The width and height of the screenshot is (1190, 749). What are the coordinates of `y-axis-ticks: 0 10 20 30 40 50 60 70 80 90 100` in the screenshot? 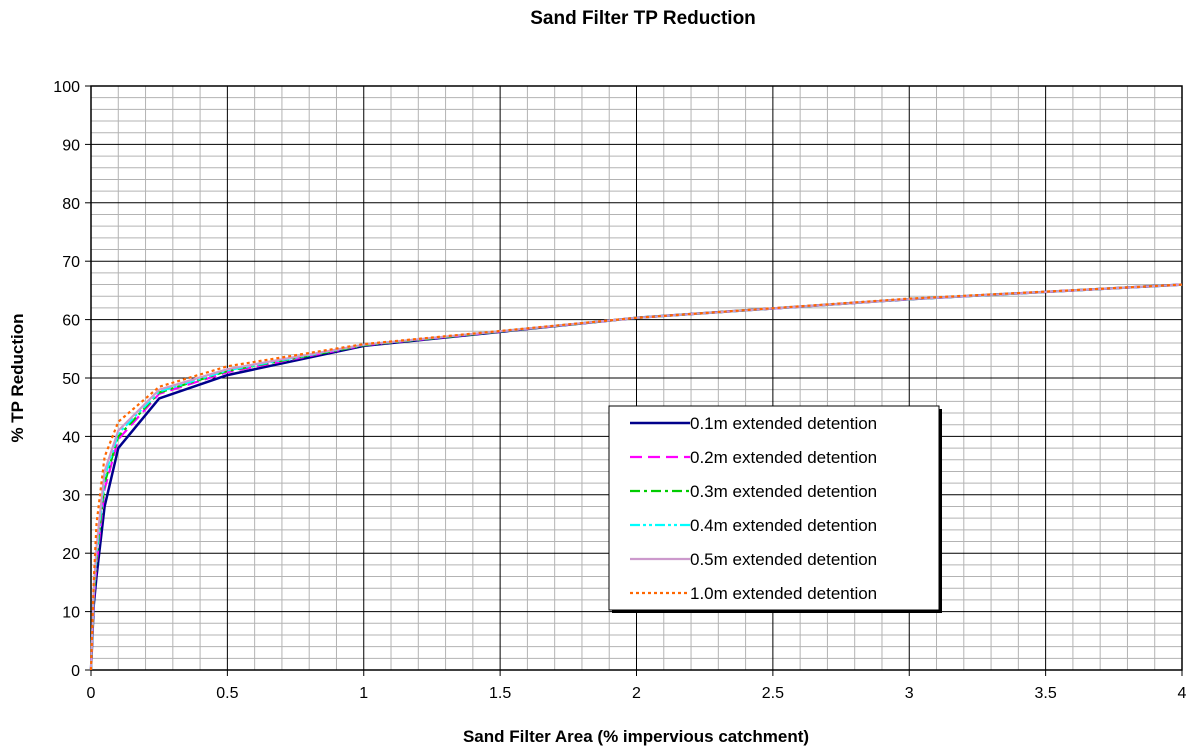 It's located at (72, 379).